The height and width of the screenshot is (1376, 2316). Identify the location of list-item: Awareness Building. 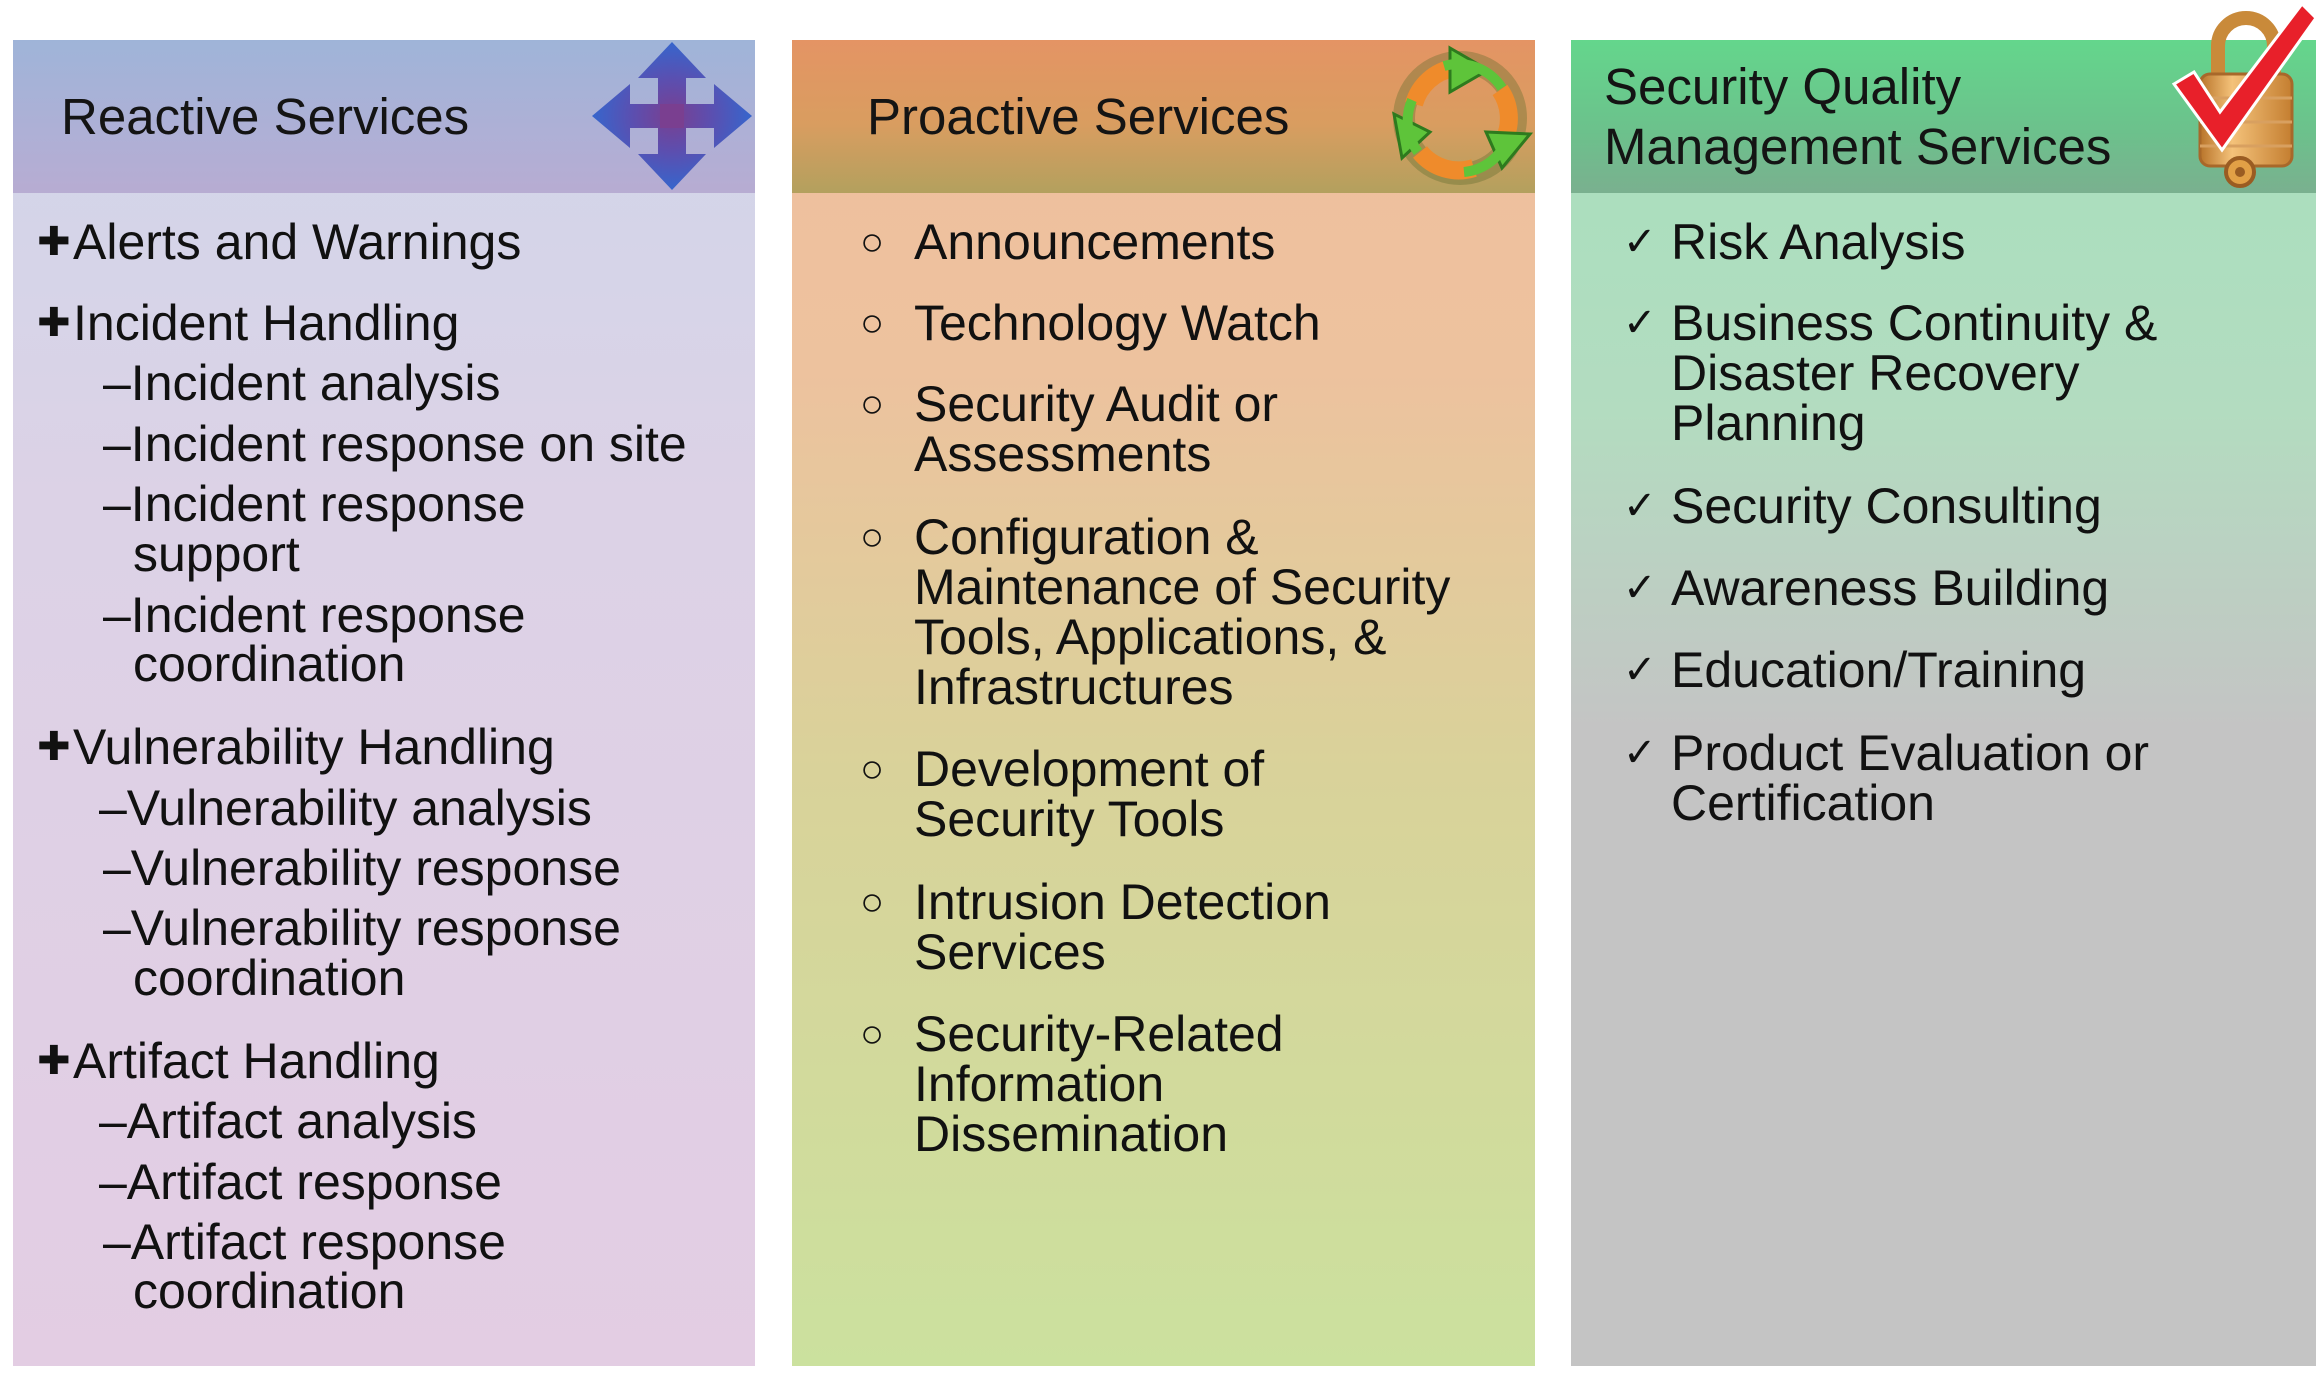
(1890, 588).